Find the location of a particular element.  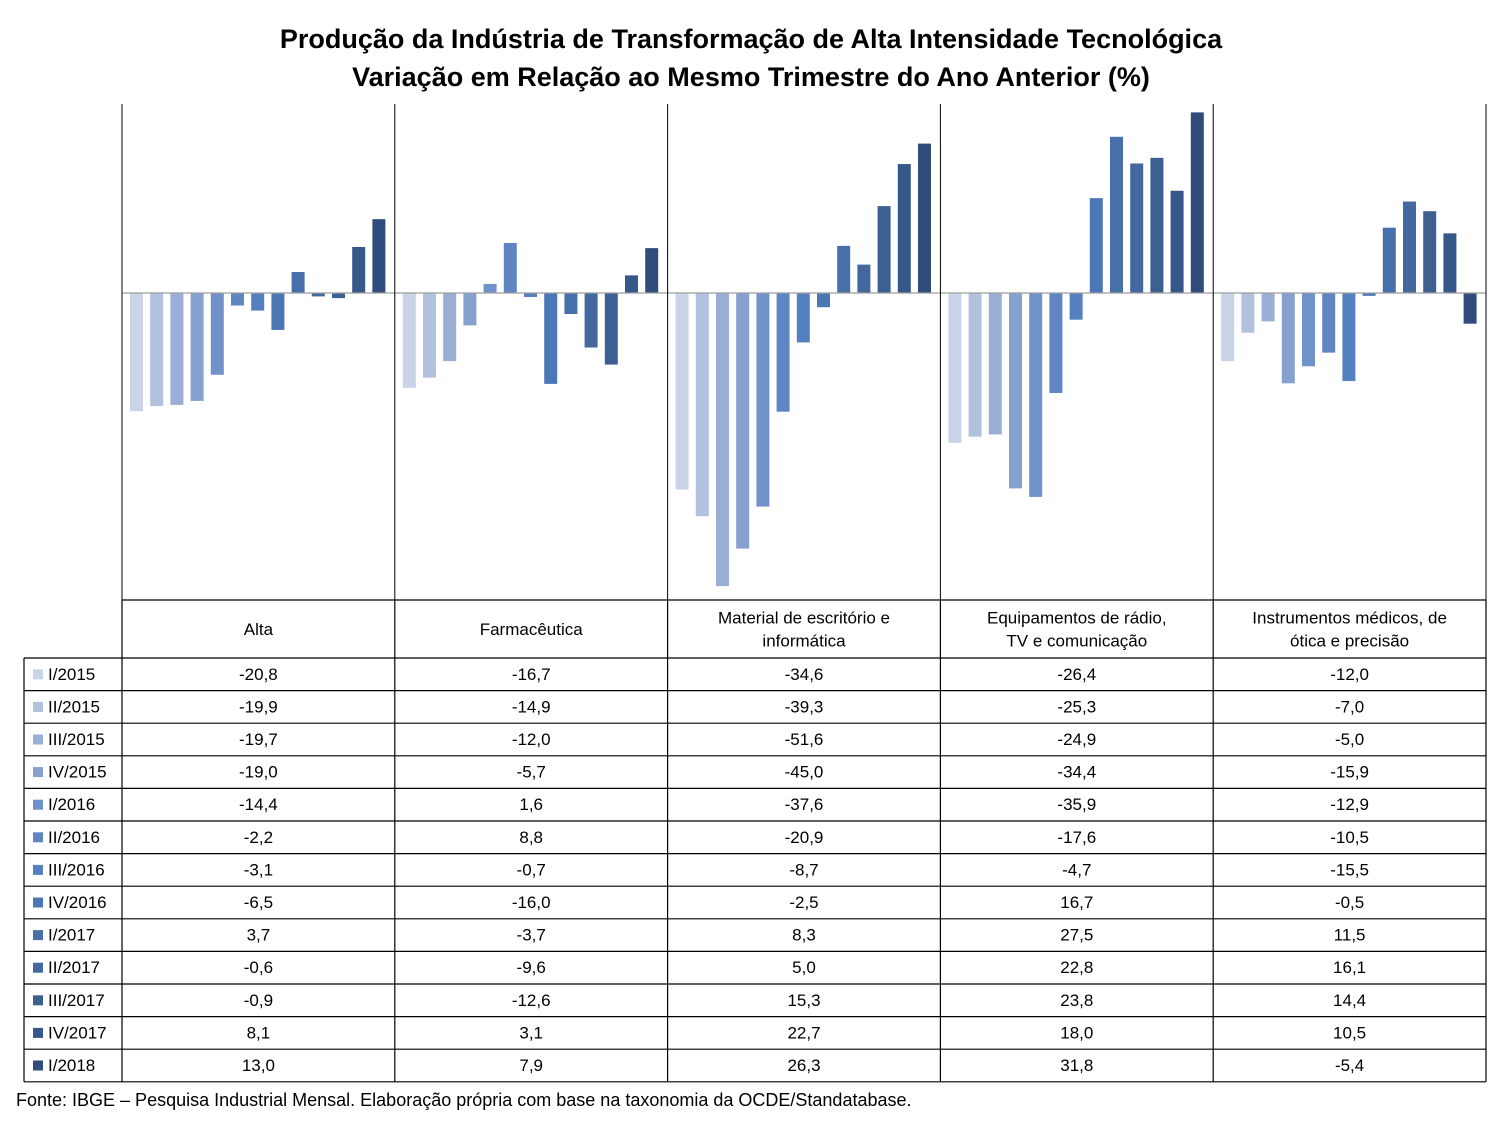

data-label: -10,5 is located at coordinates (1349, 837).